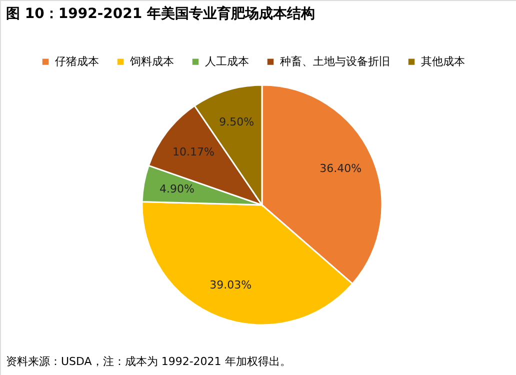 Image resolution: width=516 pixels, height=375 pixels. What do you see at coordinates (231, 285) in the screenshot?
I see `data-label: 39.03%` at bounding box center [231, 285].